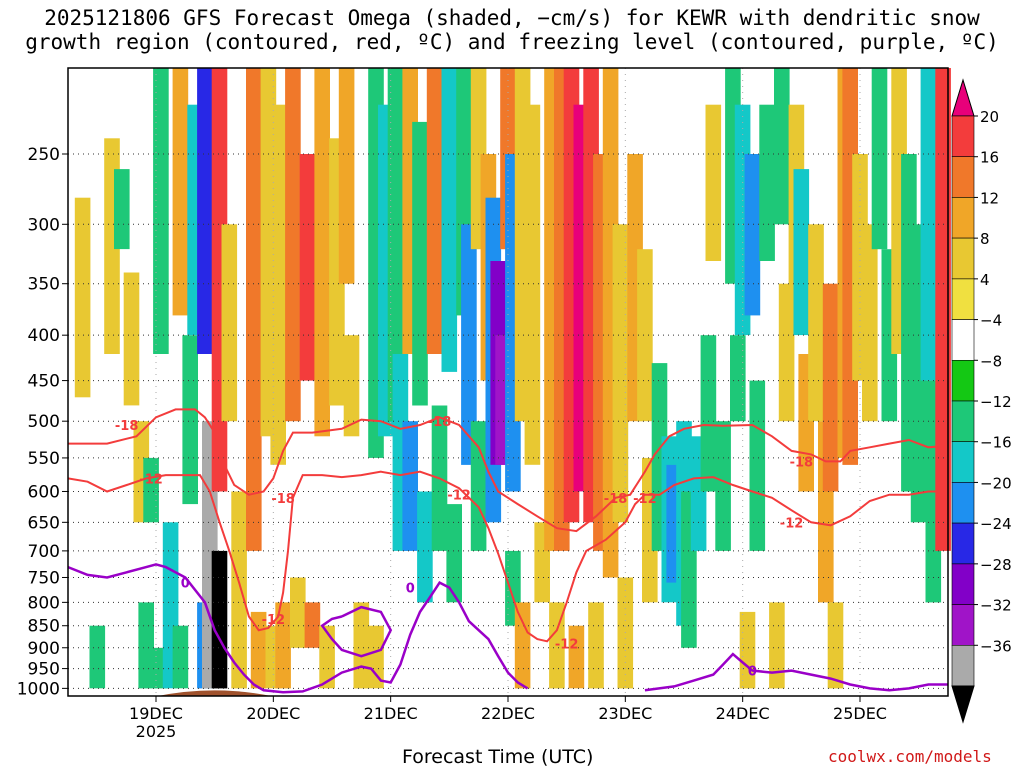 This screenshot has width=1024, height=768. Describe the element at coordinates (44, 422) in the screenshot. I see `y-tick-label: 500` at that location.